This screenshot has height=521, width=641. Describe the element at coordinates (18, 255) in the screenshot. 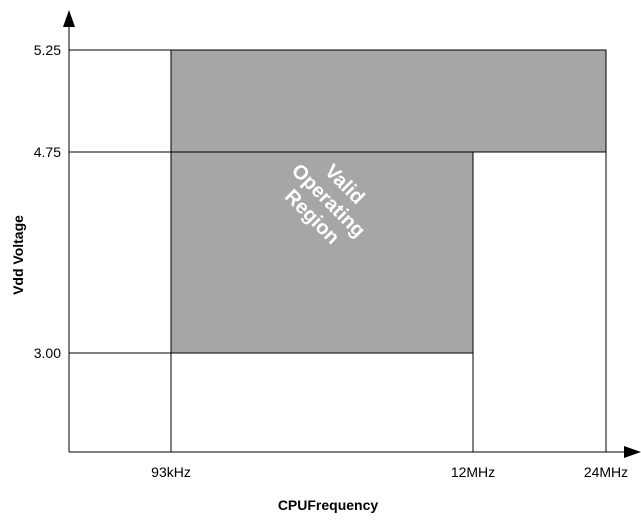

I see `y-axis-title: Vdd Voltage` at that location.